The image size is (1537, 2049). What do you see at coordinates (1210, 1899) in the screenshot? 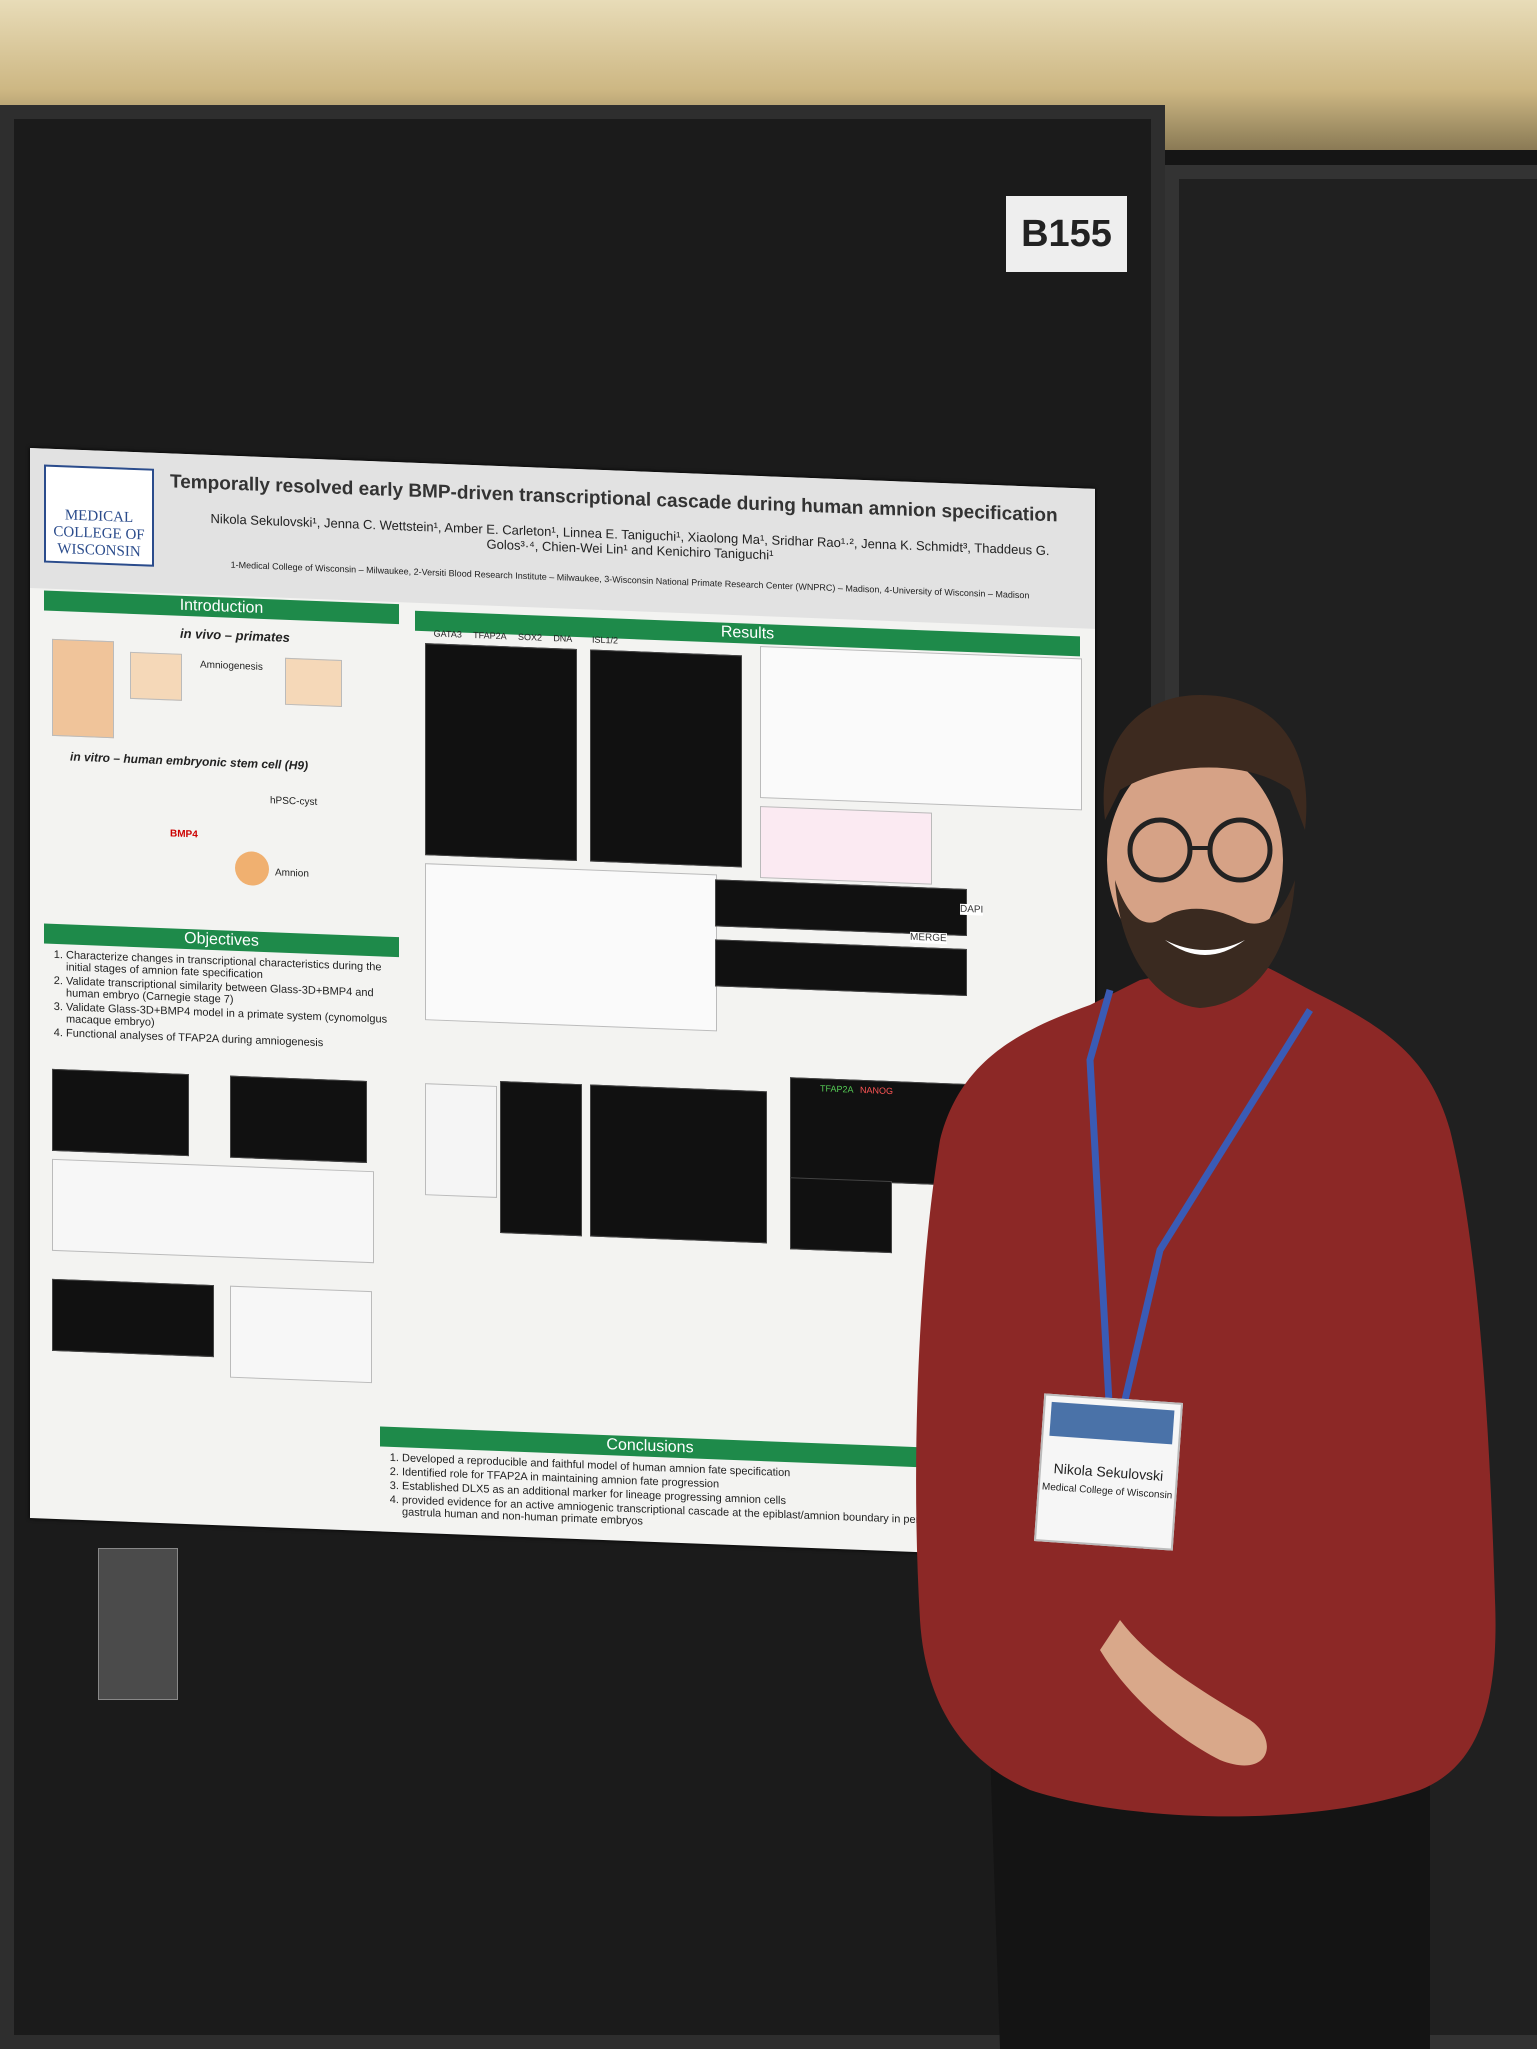
I see `trousers` at bounding box center [1210, 1899].